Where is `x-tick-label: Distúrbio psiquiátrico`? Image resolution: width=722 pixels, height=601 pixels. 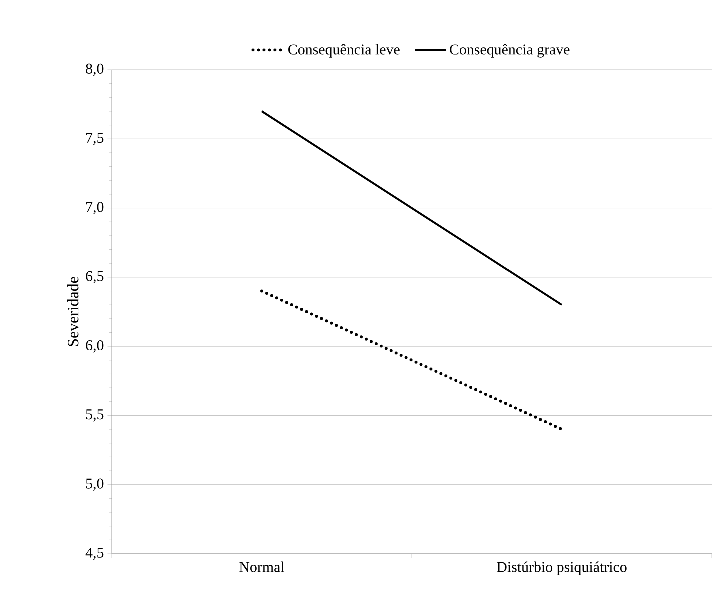
x-tick-label: Distúrbio psiquiátrico is located at coordinates (562, 569).